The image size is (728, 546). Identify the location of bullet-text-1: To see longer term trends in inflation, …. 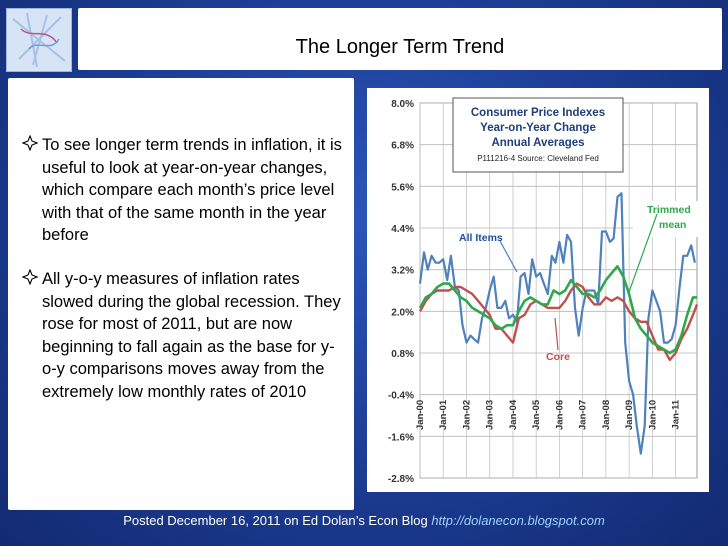
(192, 190).